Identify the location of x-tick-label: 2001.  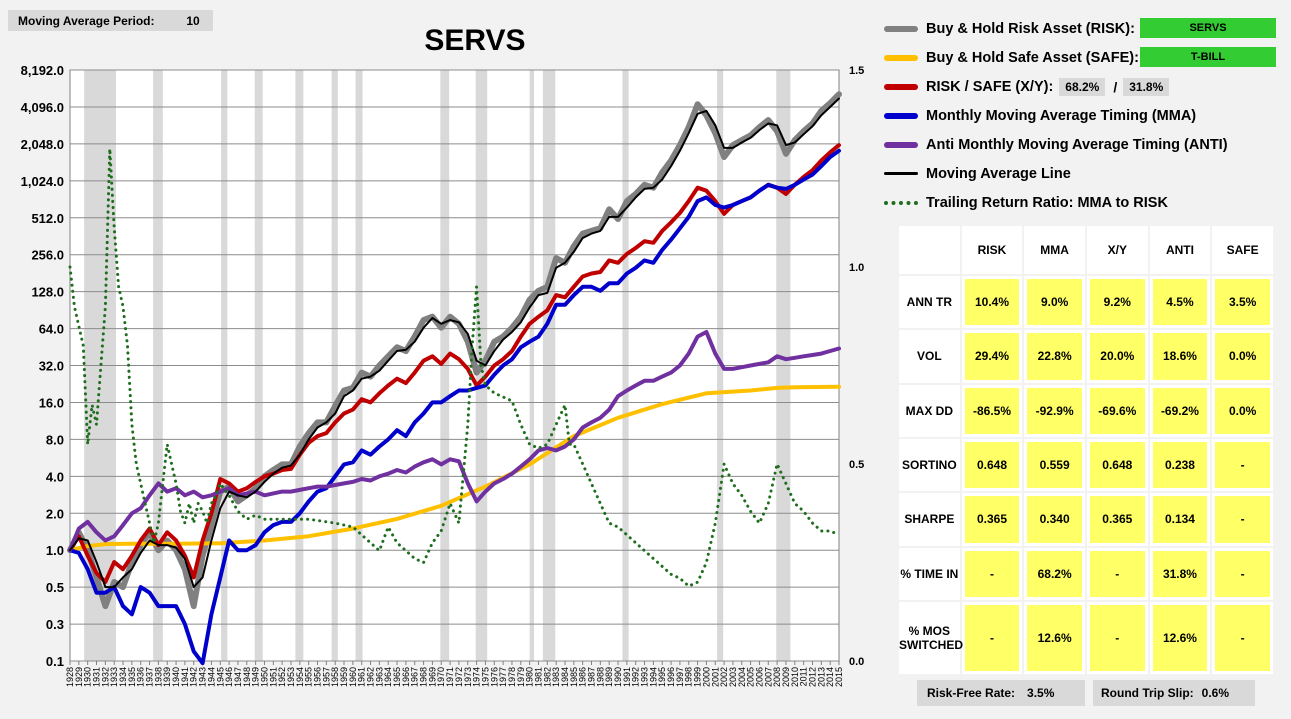
(715, 677).